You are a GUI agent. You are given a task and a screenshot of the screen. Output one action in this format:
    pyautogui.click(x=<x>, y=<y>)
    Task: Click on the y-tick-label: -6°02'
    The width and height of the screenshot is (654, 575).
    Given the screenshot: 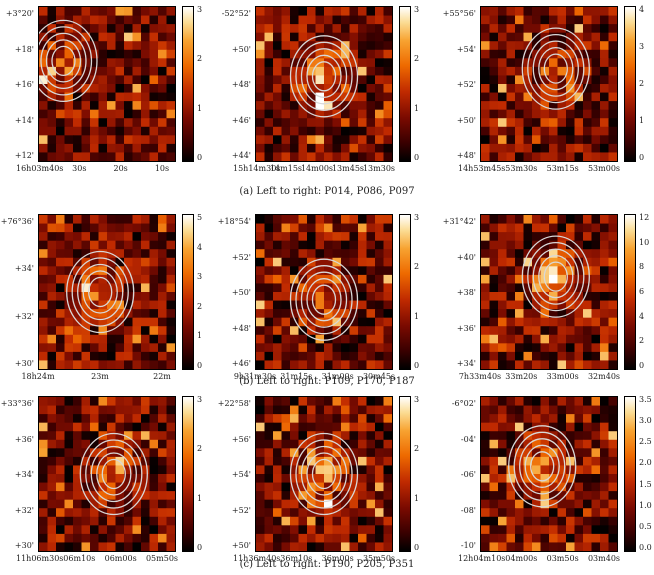 What is the action you would take?
    pyautogui.click(x=463, y=403)
    